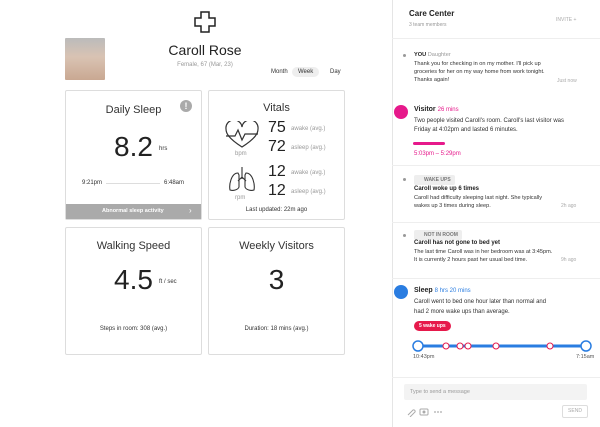 The height and width of the screenshot is (427, 600). Describe the element at coordinates (190, 210) in the screenshot. I see `chevron: ›` at that location.